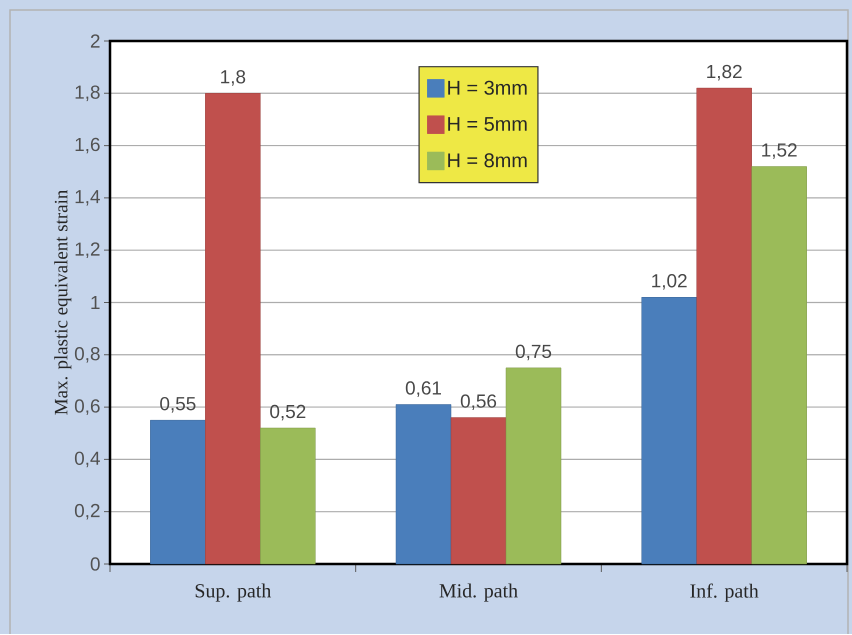 This screenshot has height=635, width=852. What do you see at coordinates (487, 87) in the screenshot?
I see `legend-label: H = 3mm` at bounding box center [487, 87].